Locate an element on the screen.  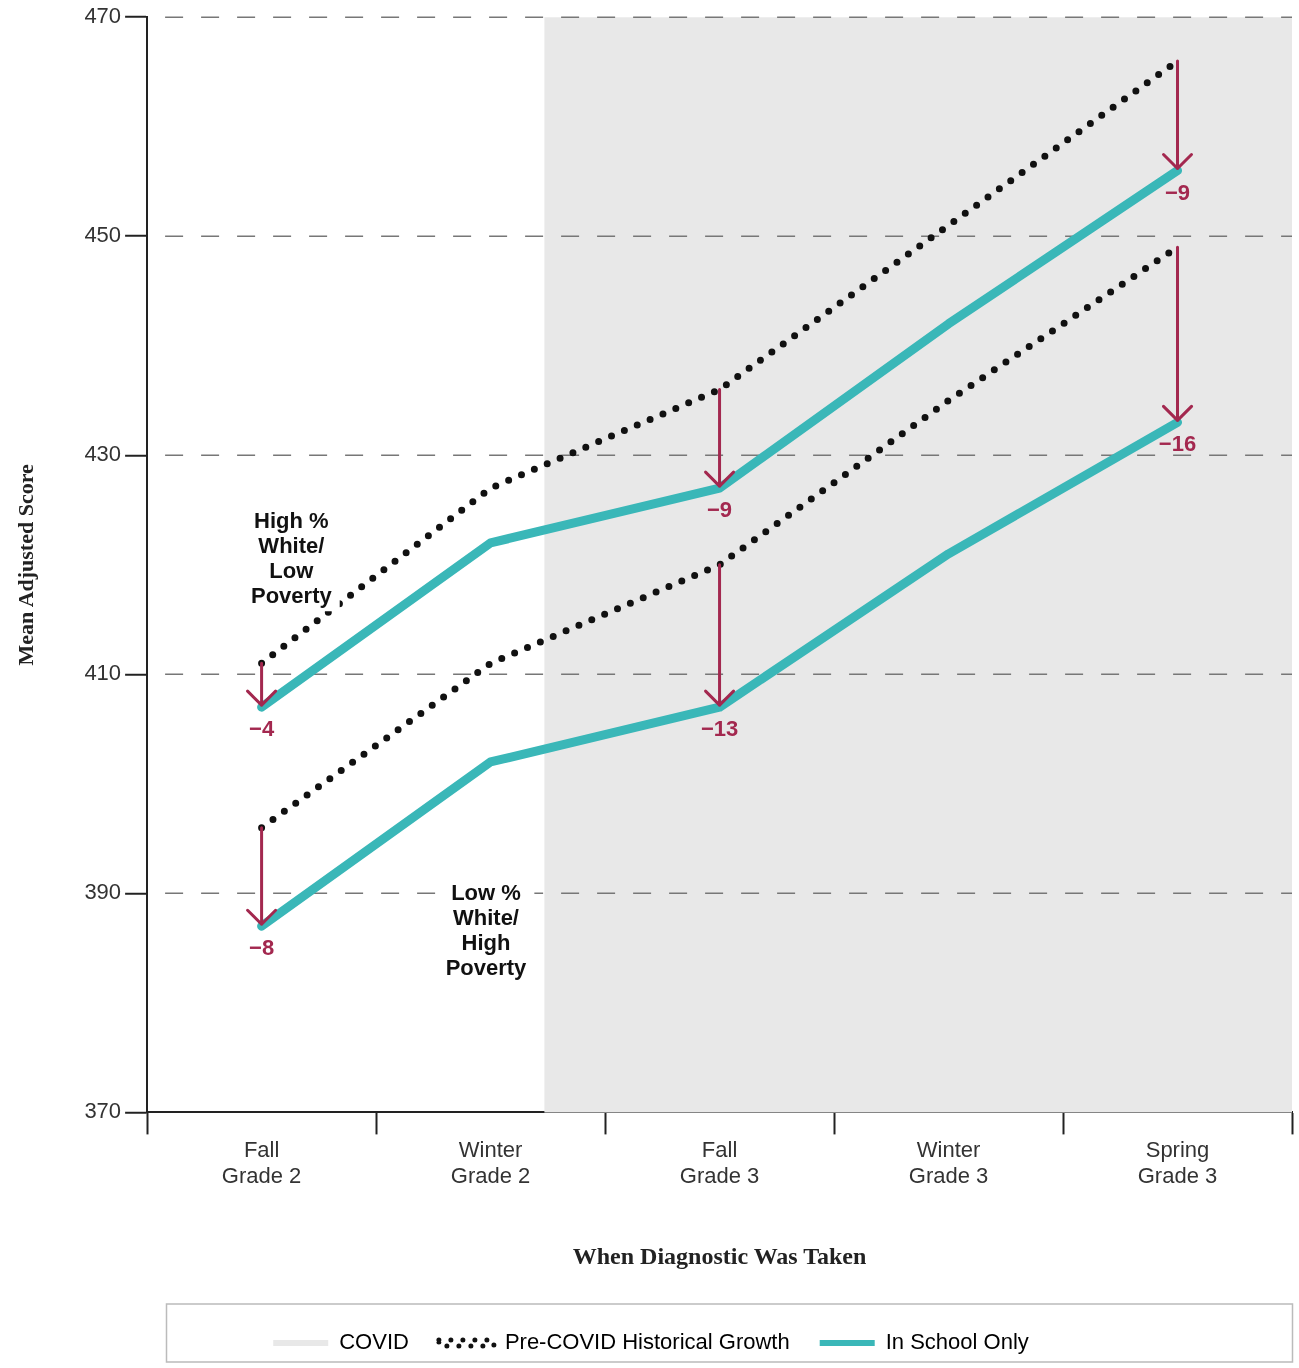
y-tick-label: 470 is located at coordinates (103, 16).